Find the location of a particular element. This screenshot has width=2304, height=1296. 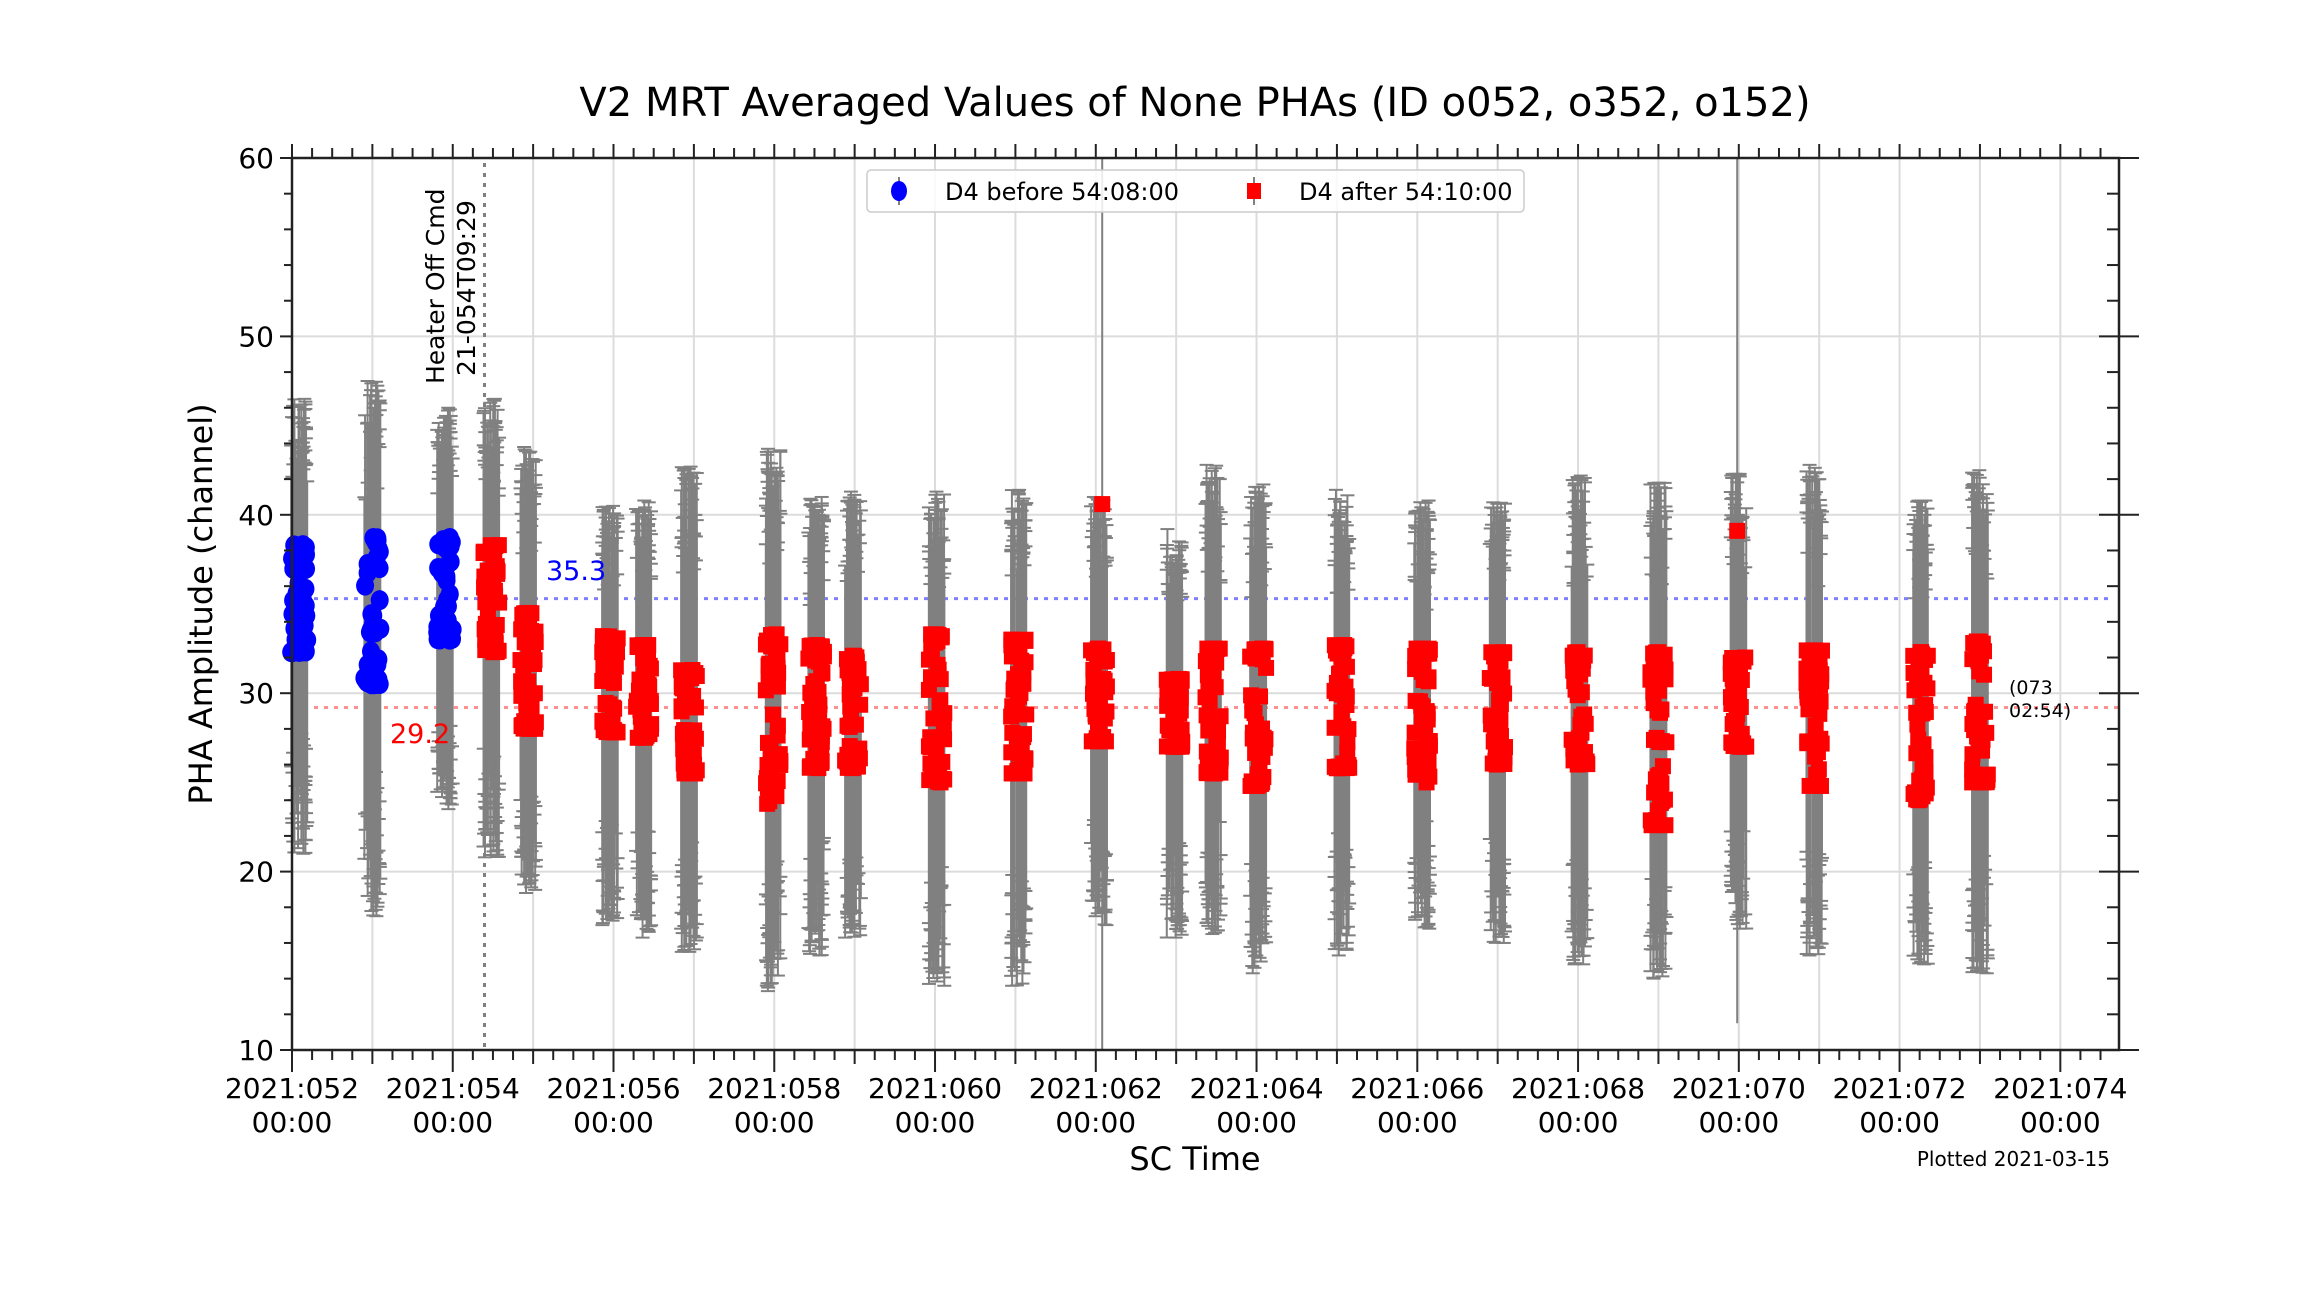

y-tick-label: 30 is located at coordinates (256, 693).